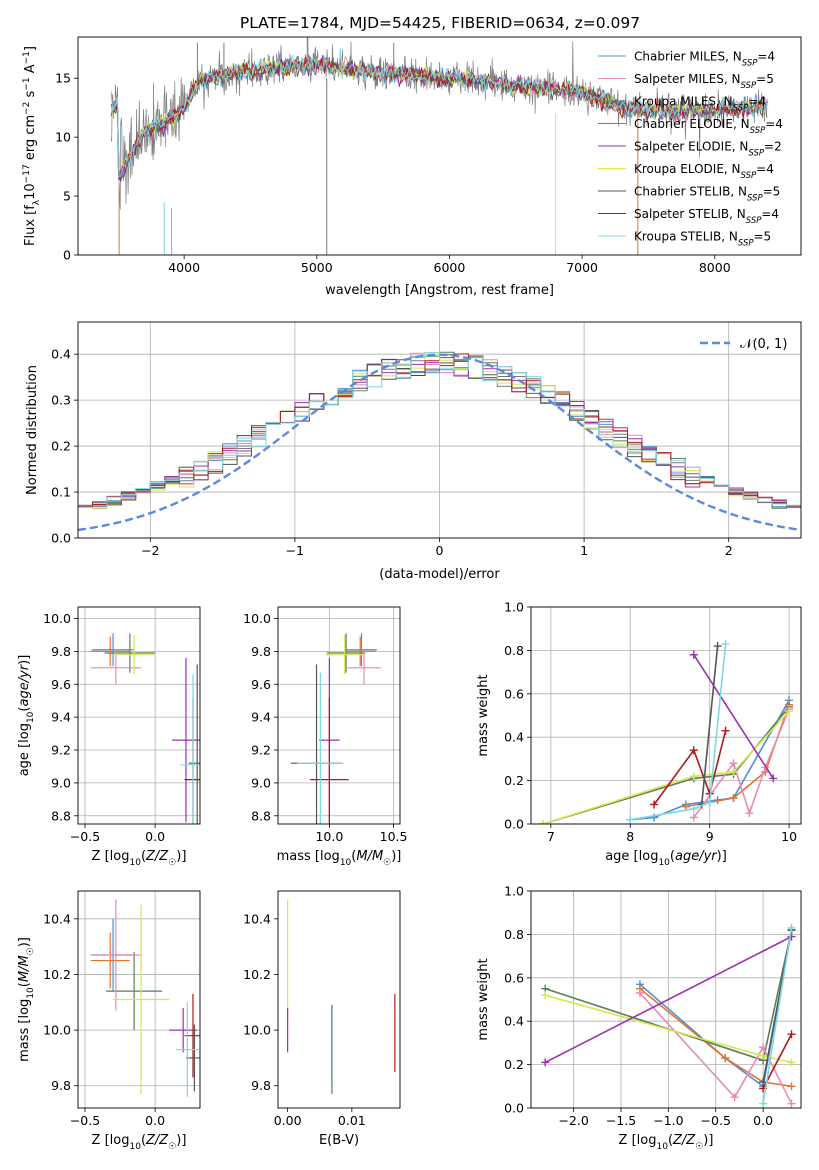 The image size is (819, 1170). I want to click on legend-tail: =2, so click(773, 147).